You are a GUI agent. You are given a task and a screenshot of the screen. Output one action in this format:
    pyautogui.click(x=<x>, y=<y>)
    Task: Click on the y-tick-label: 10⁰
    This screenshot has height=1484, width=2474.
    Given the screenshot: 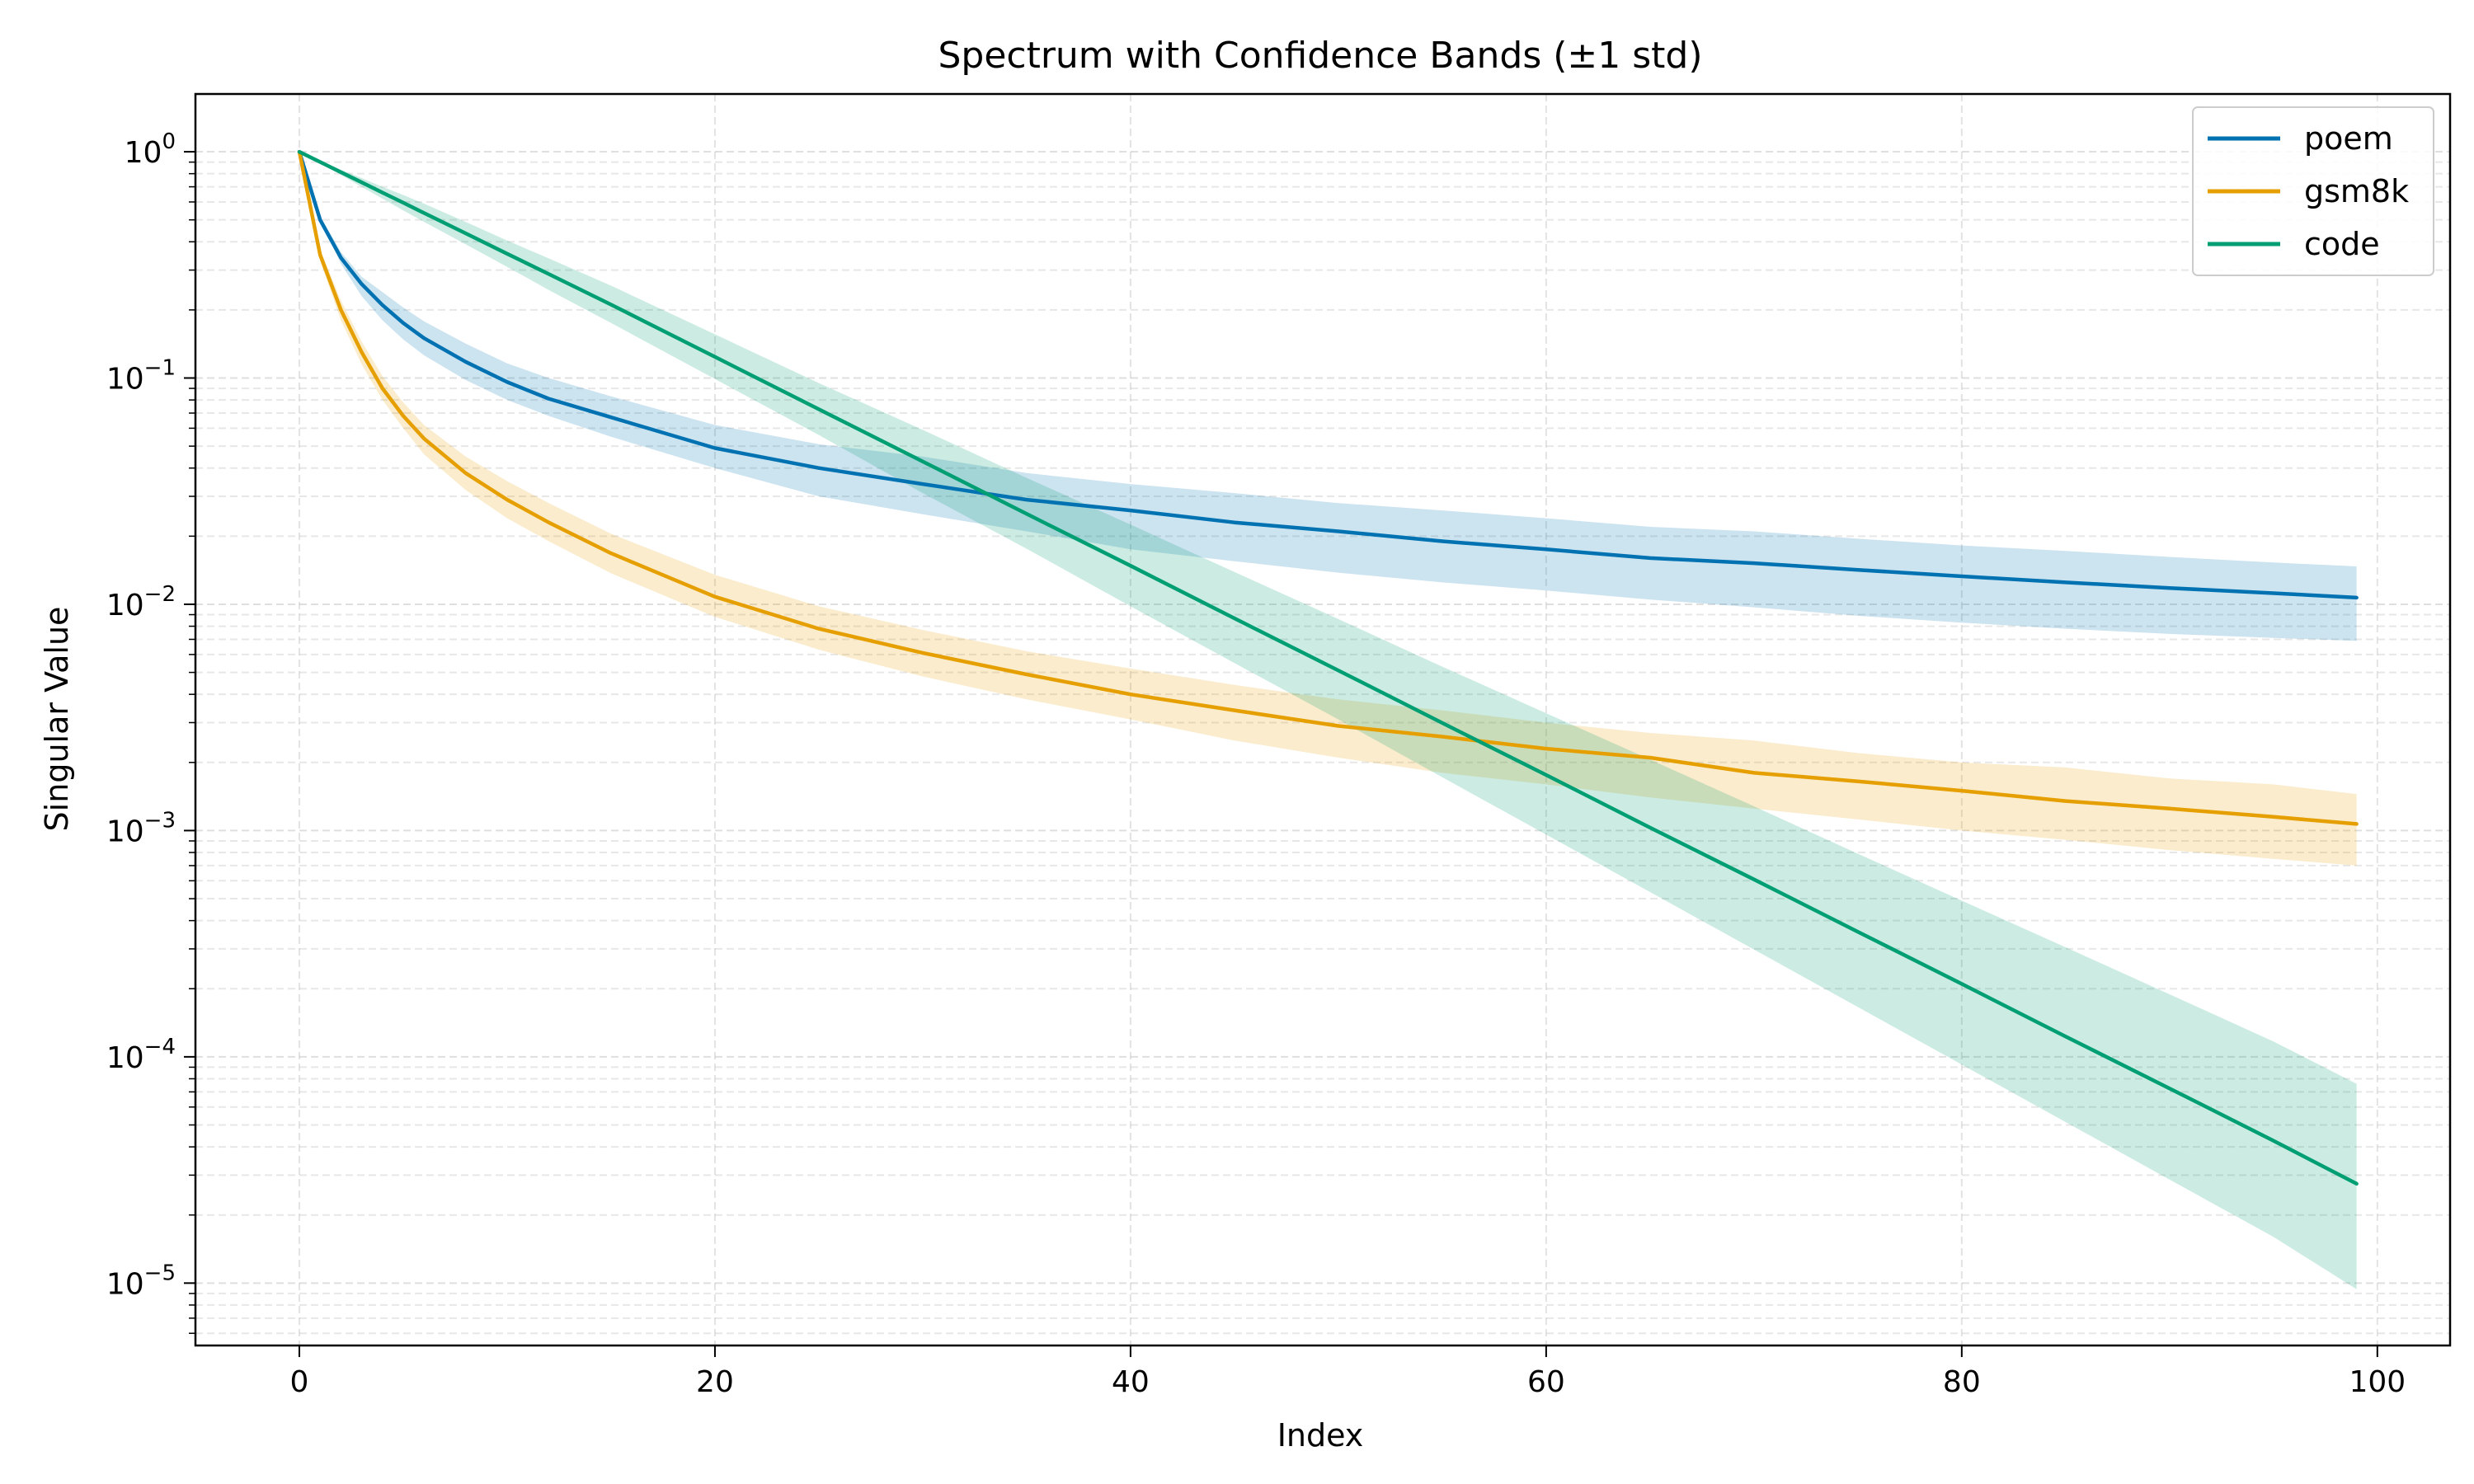 What is the action you would take?
    pyautogui.click(x=150, y=149)
    